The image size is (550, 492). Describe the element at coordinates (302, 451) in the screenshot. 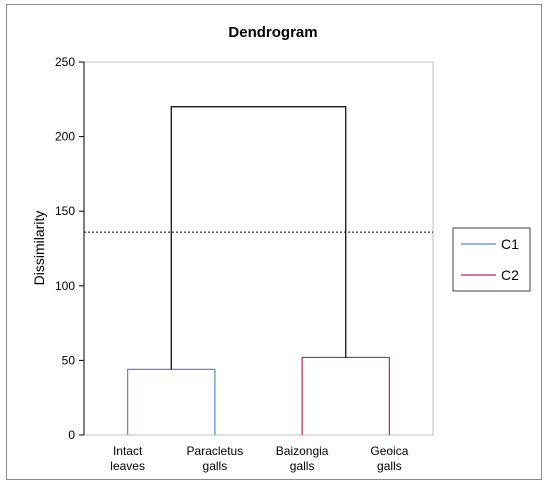

I see `leaf-label: Baizongia` at that location.